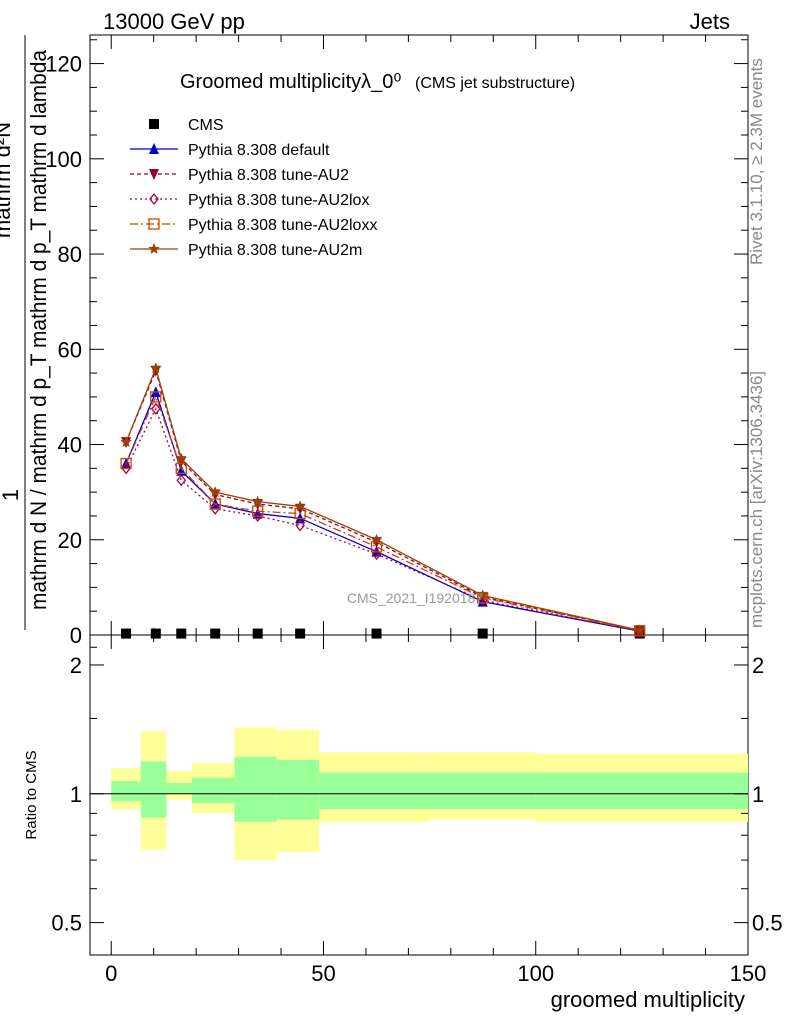 This screenshot has height=1024, width=786. I want to click on x-tick-label: 0, so click(111, 973).